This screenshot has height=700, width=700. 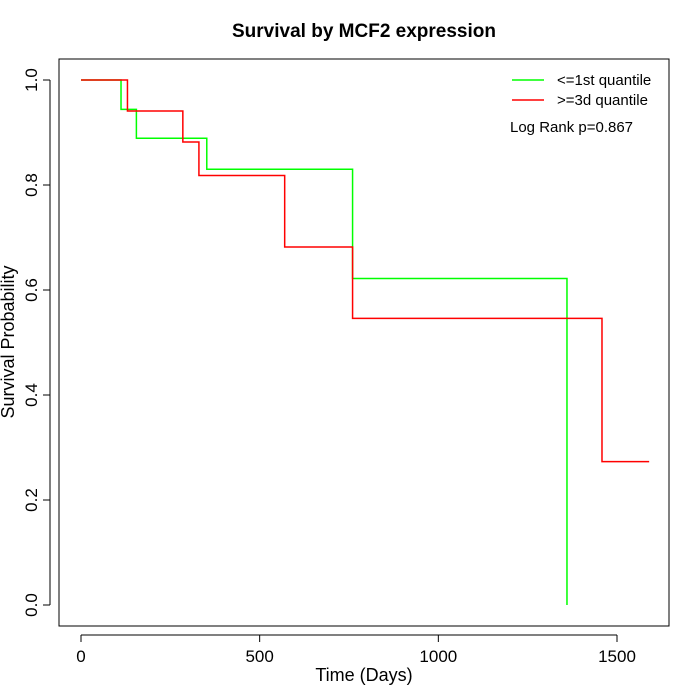 I want to click on x-axis: 0 500 1000 1500, so click(x=356, y=650).